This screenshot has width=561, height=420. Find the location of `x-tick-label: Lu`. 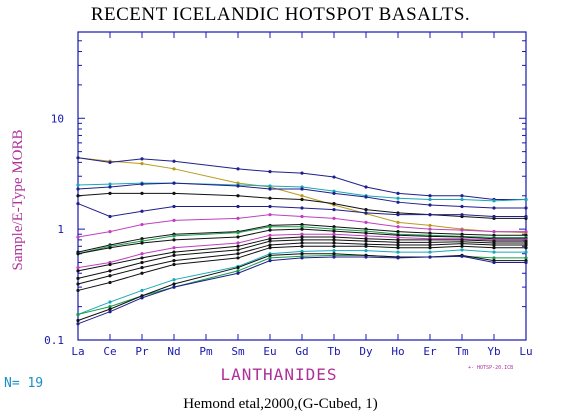

x-tick-label: Lu is located at coordinates (525, 351).